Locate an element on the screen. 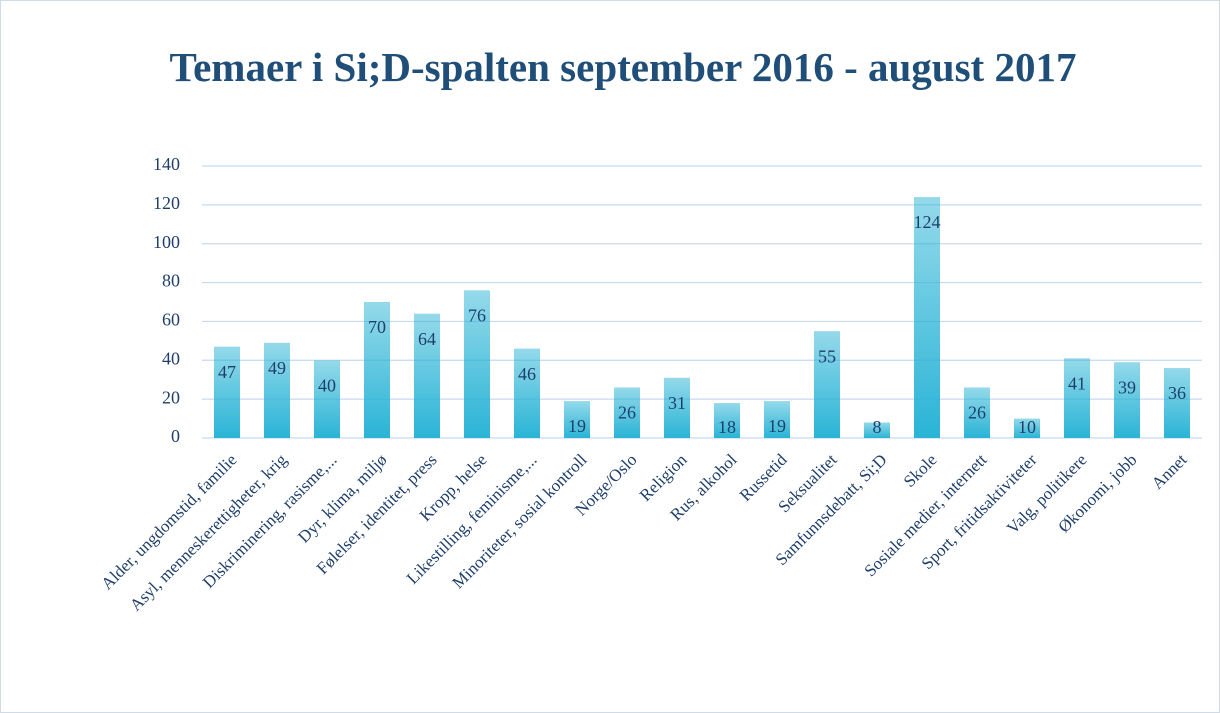  data-label: 31 is located at coordinates (677, 403).